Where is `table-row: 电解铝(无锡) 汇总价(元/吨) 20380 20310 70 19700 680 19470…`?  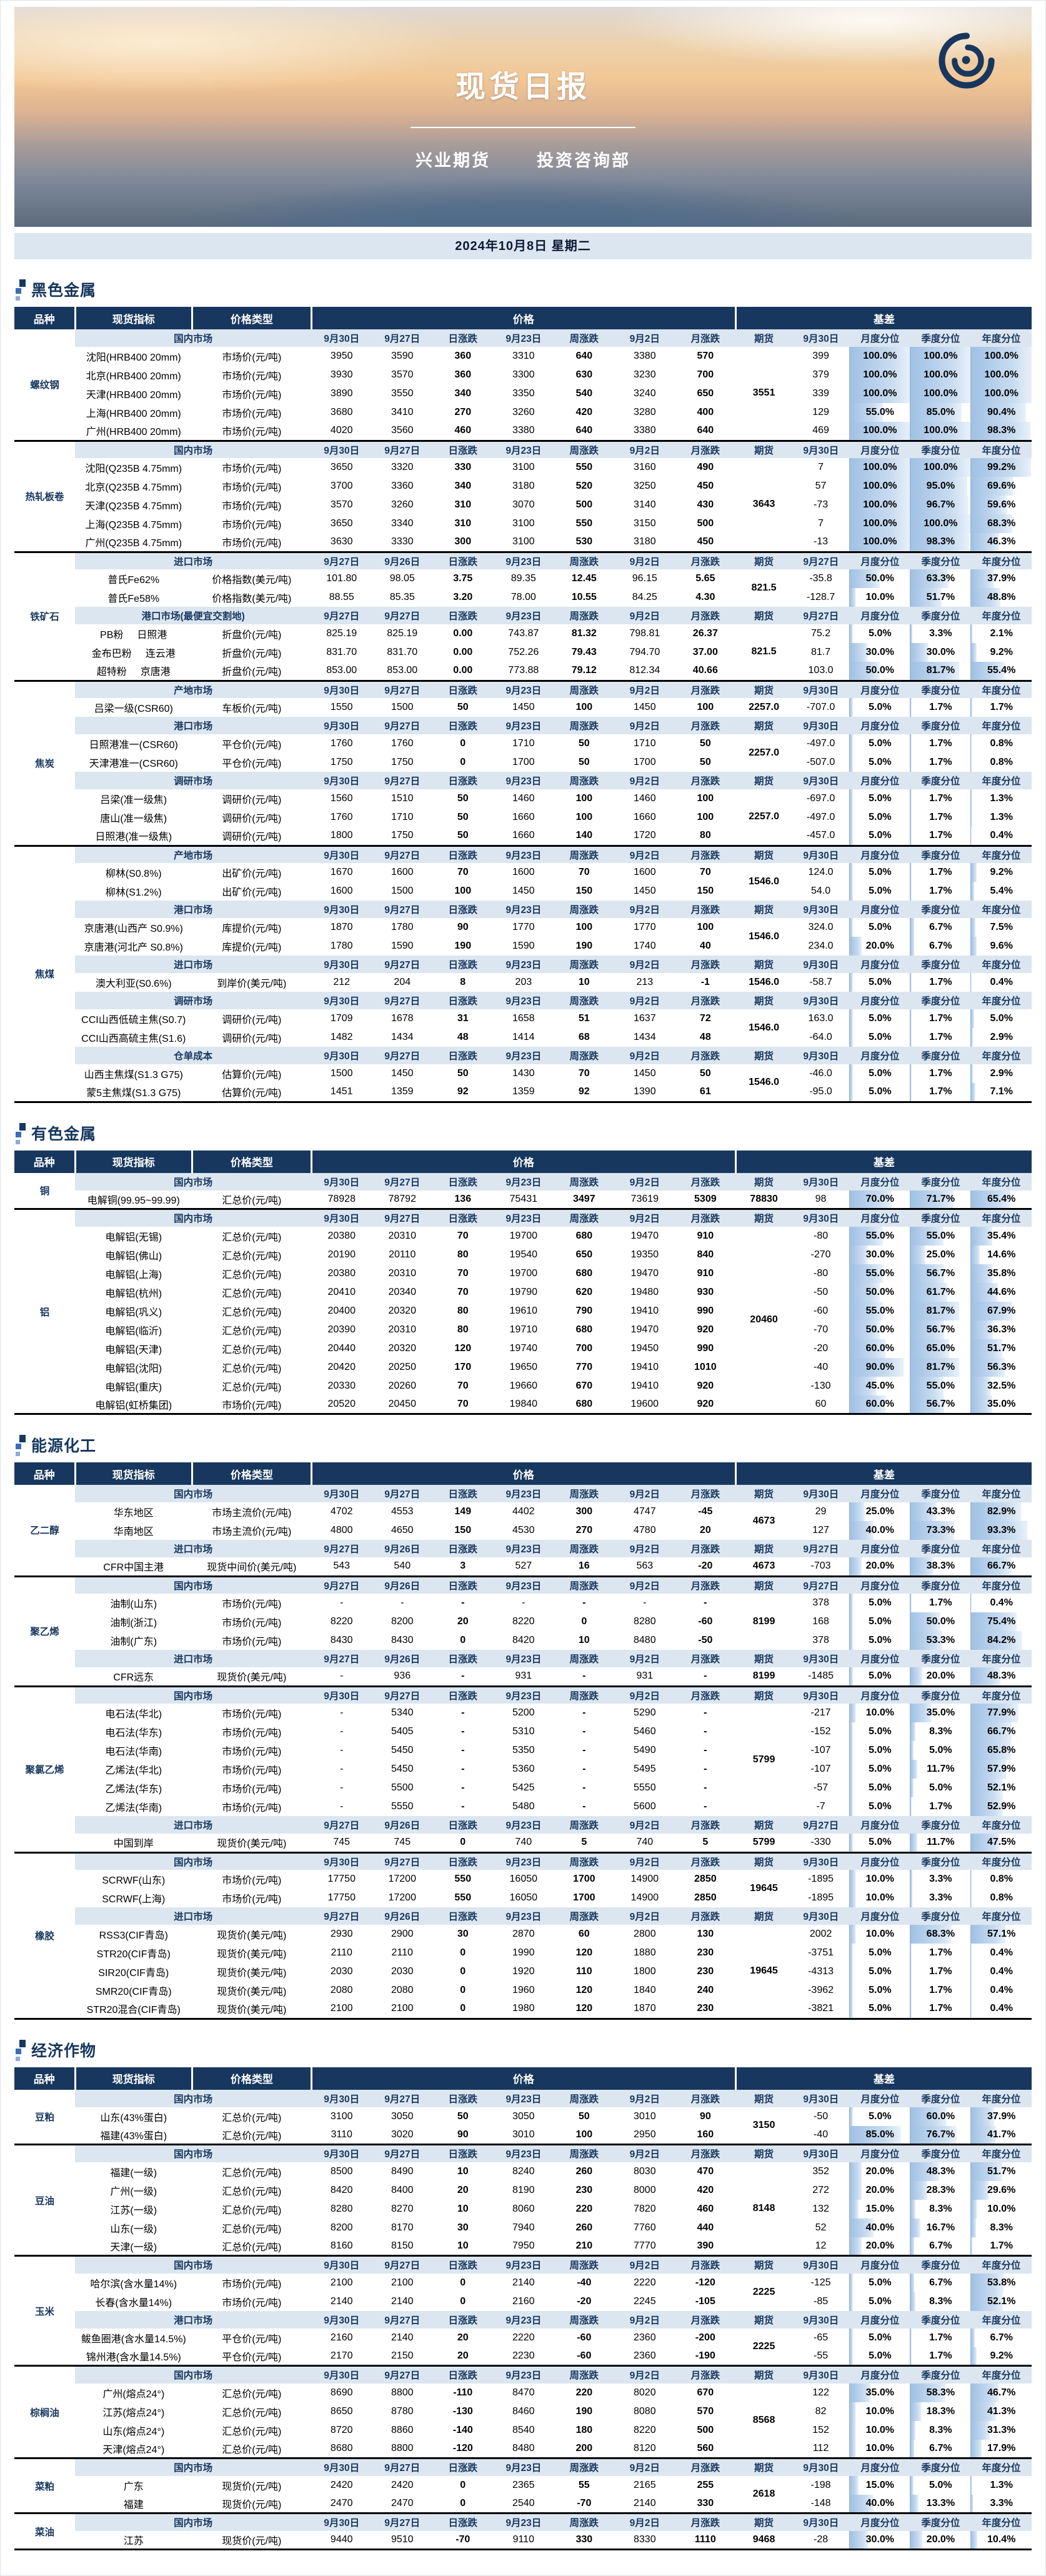
table-row: 电解铝(无锡) 汇总价(元/吨) 20380 20310 70 19700 680 19470… is located at coordinates (523, 1275).